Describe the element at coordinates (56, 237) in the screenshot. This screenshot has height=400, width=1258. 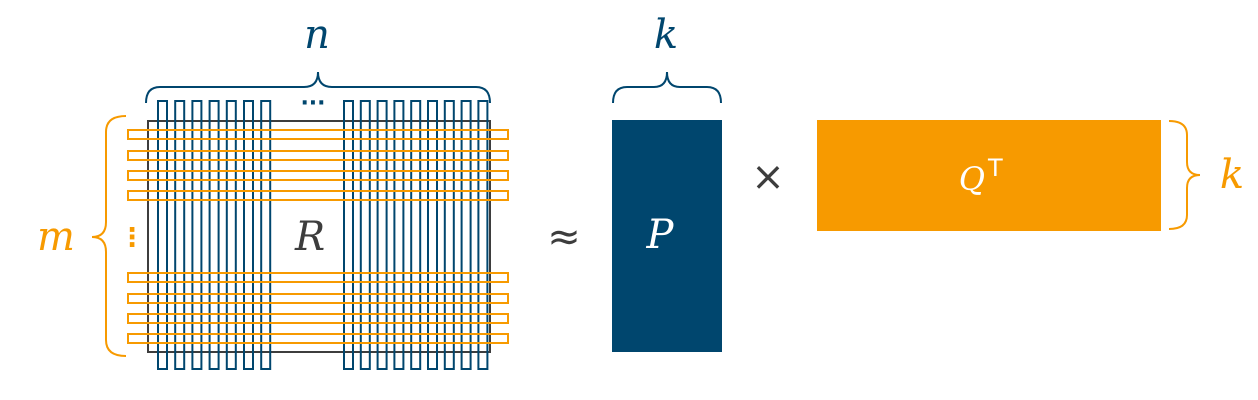
I see `m-label: m` at that location.